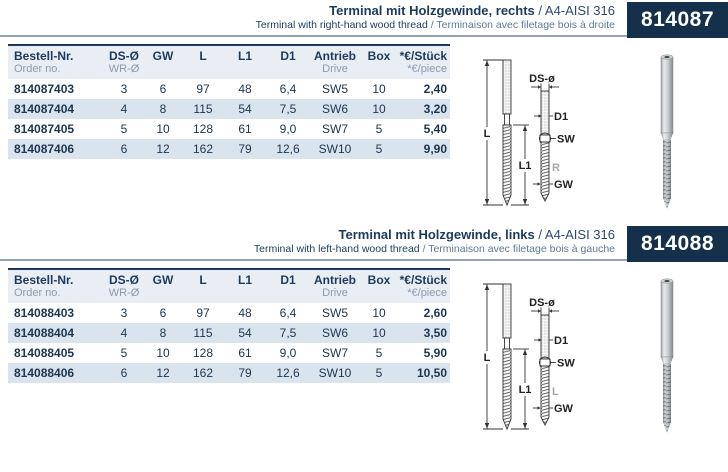 This screenshot has height=472, width=728. I want to click on table-row: 814087403 3 6 97 48 6,4 SW5 10 2,40, so click(229, 89).